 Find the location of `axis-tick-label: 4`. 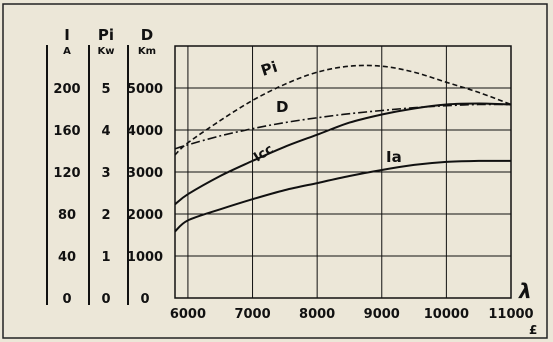

axis-tick-label: 4 is located at coordinates (105, 131).